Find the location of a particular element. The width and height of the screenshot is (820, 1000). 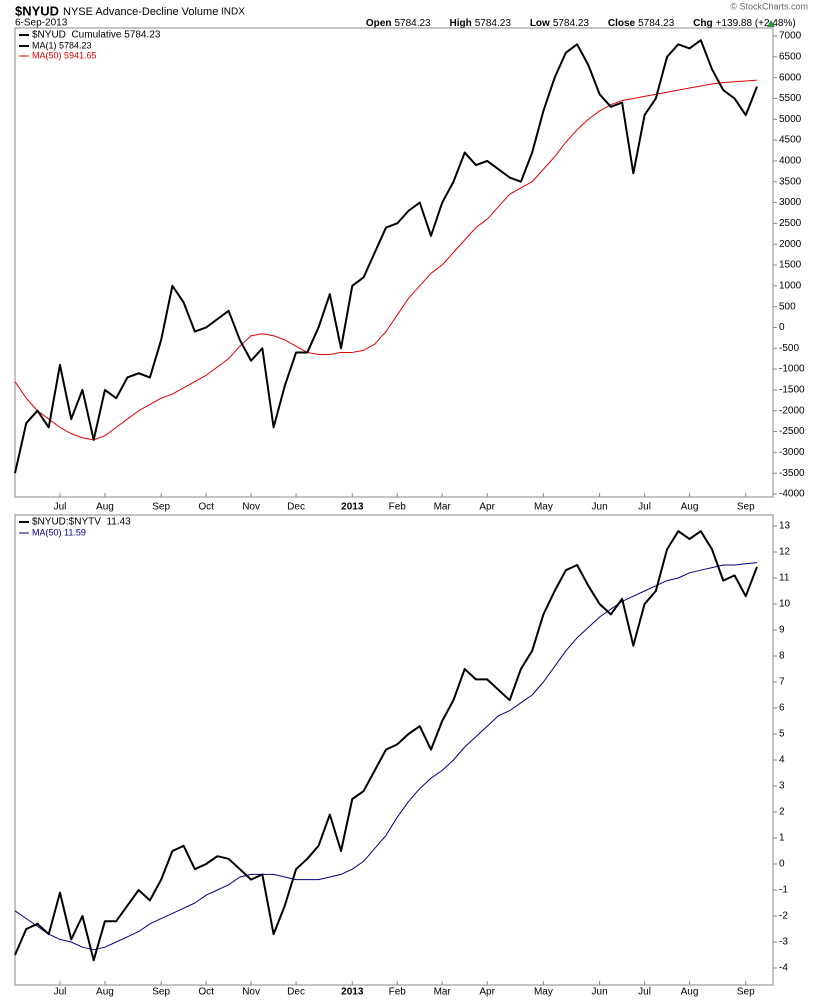

y-tick-label: 7 is located at coordinates (782, 682).